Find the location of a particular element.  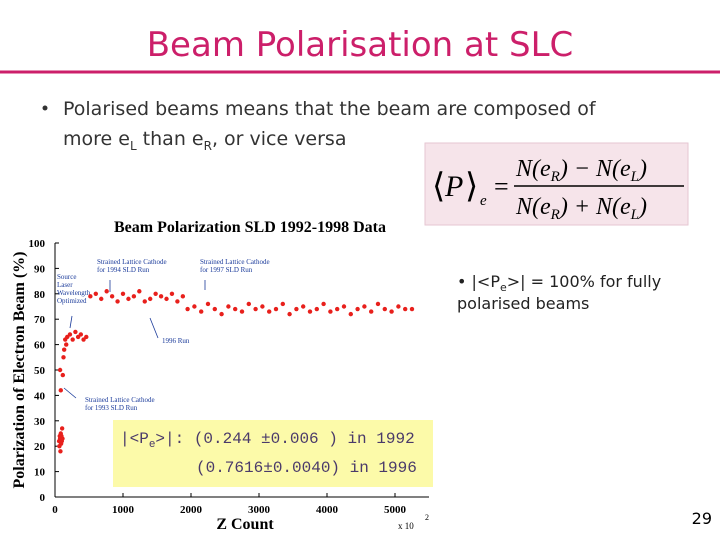

bullet-dot is located at coordinates (45, 108).